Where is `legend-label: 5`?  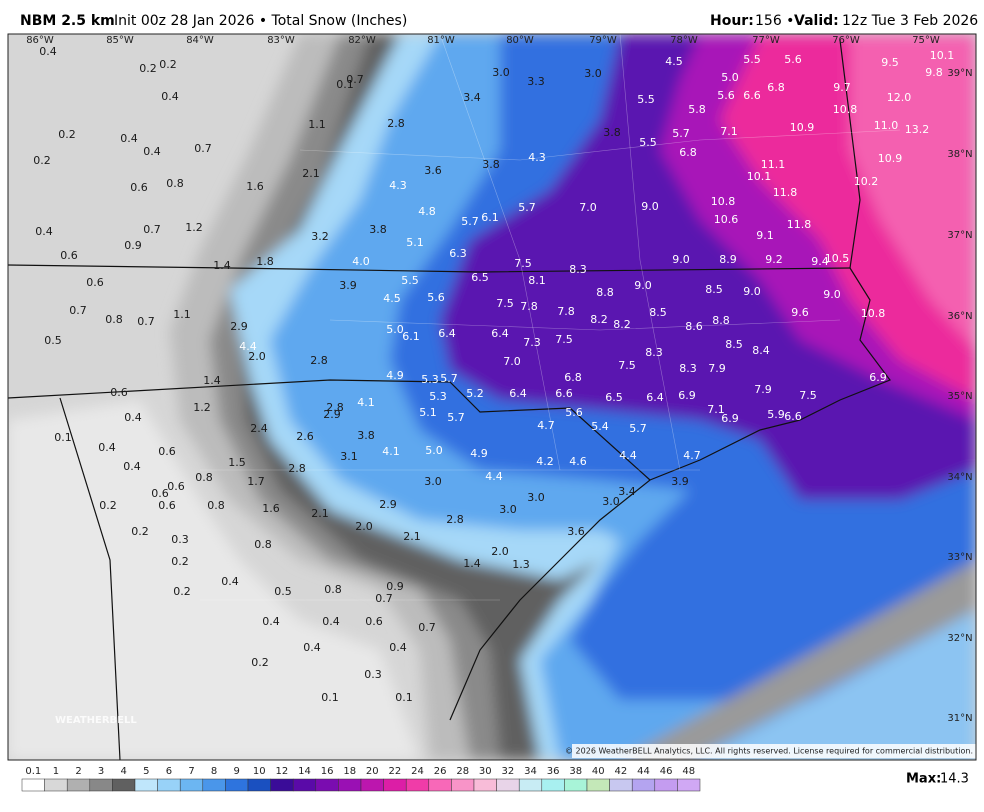 legend-label: 5 is located at coordinates (146, 771).